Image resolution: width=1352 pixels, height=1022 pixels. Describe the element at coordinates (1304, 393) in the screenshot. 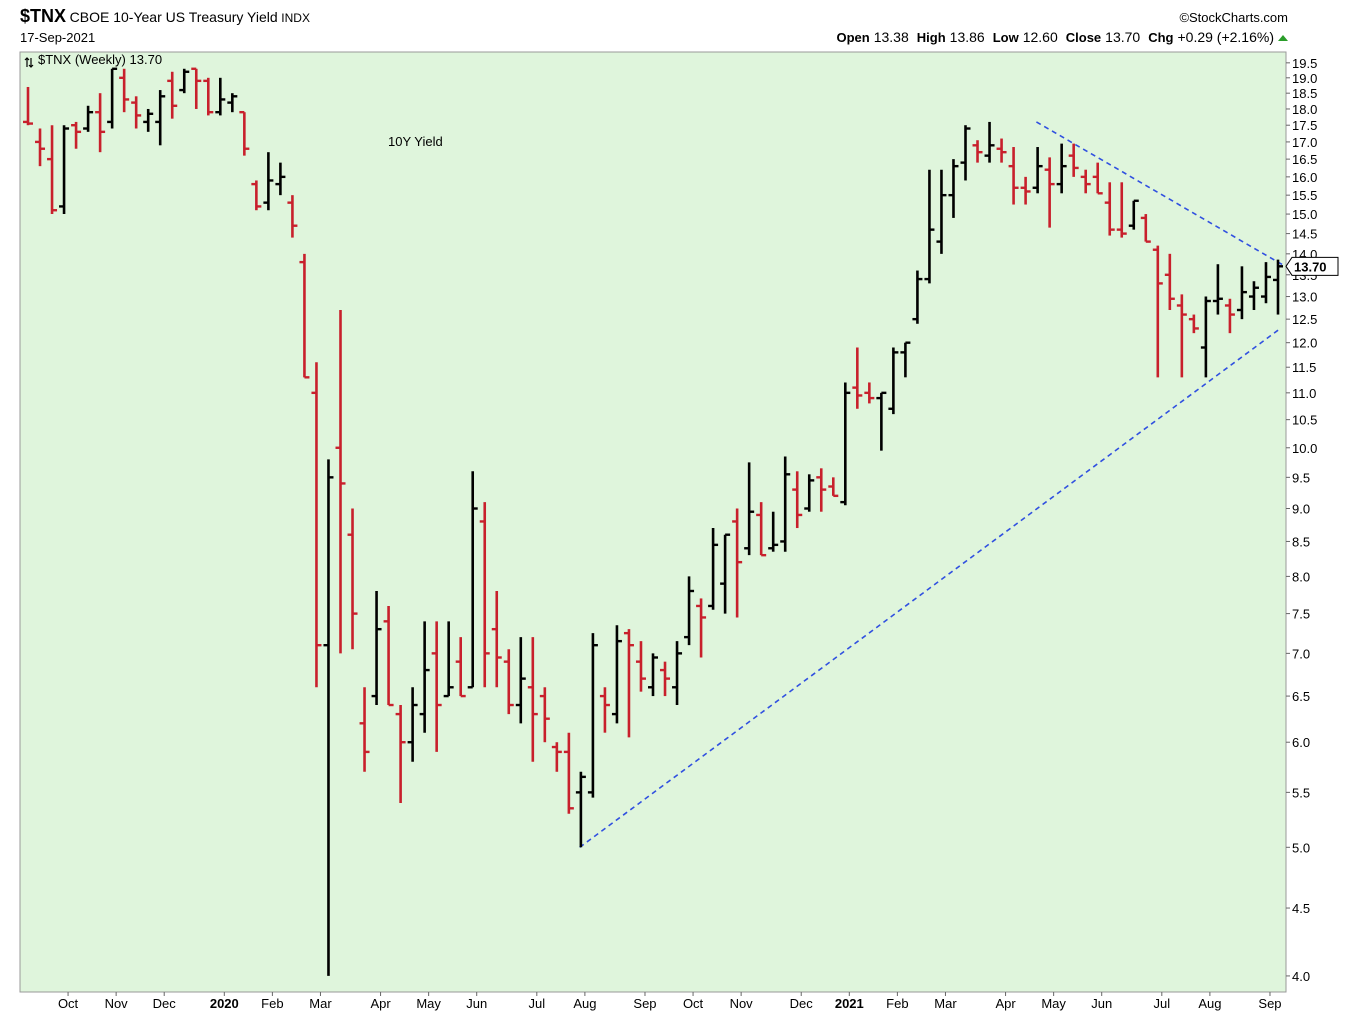

I see `y-tick-label: 11.0` at that location.